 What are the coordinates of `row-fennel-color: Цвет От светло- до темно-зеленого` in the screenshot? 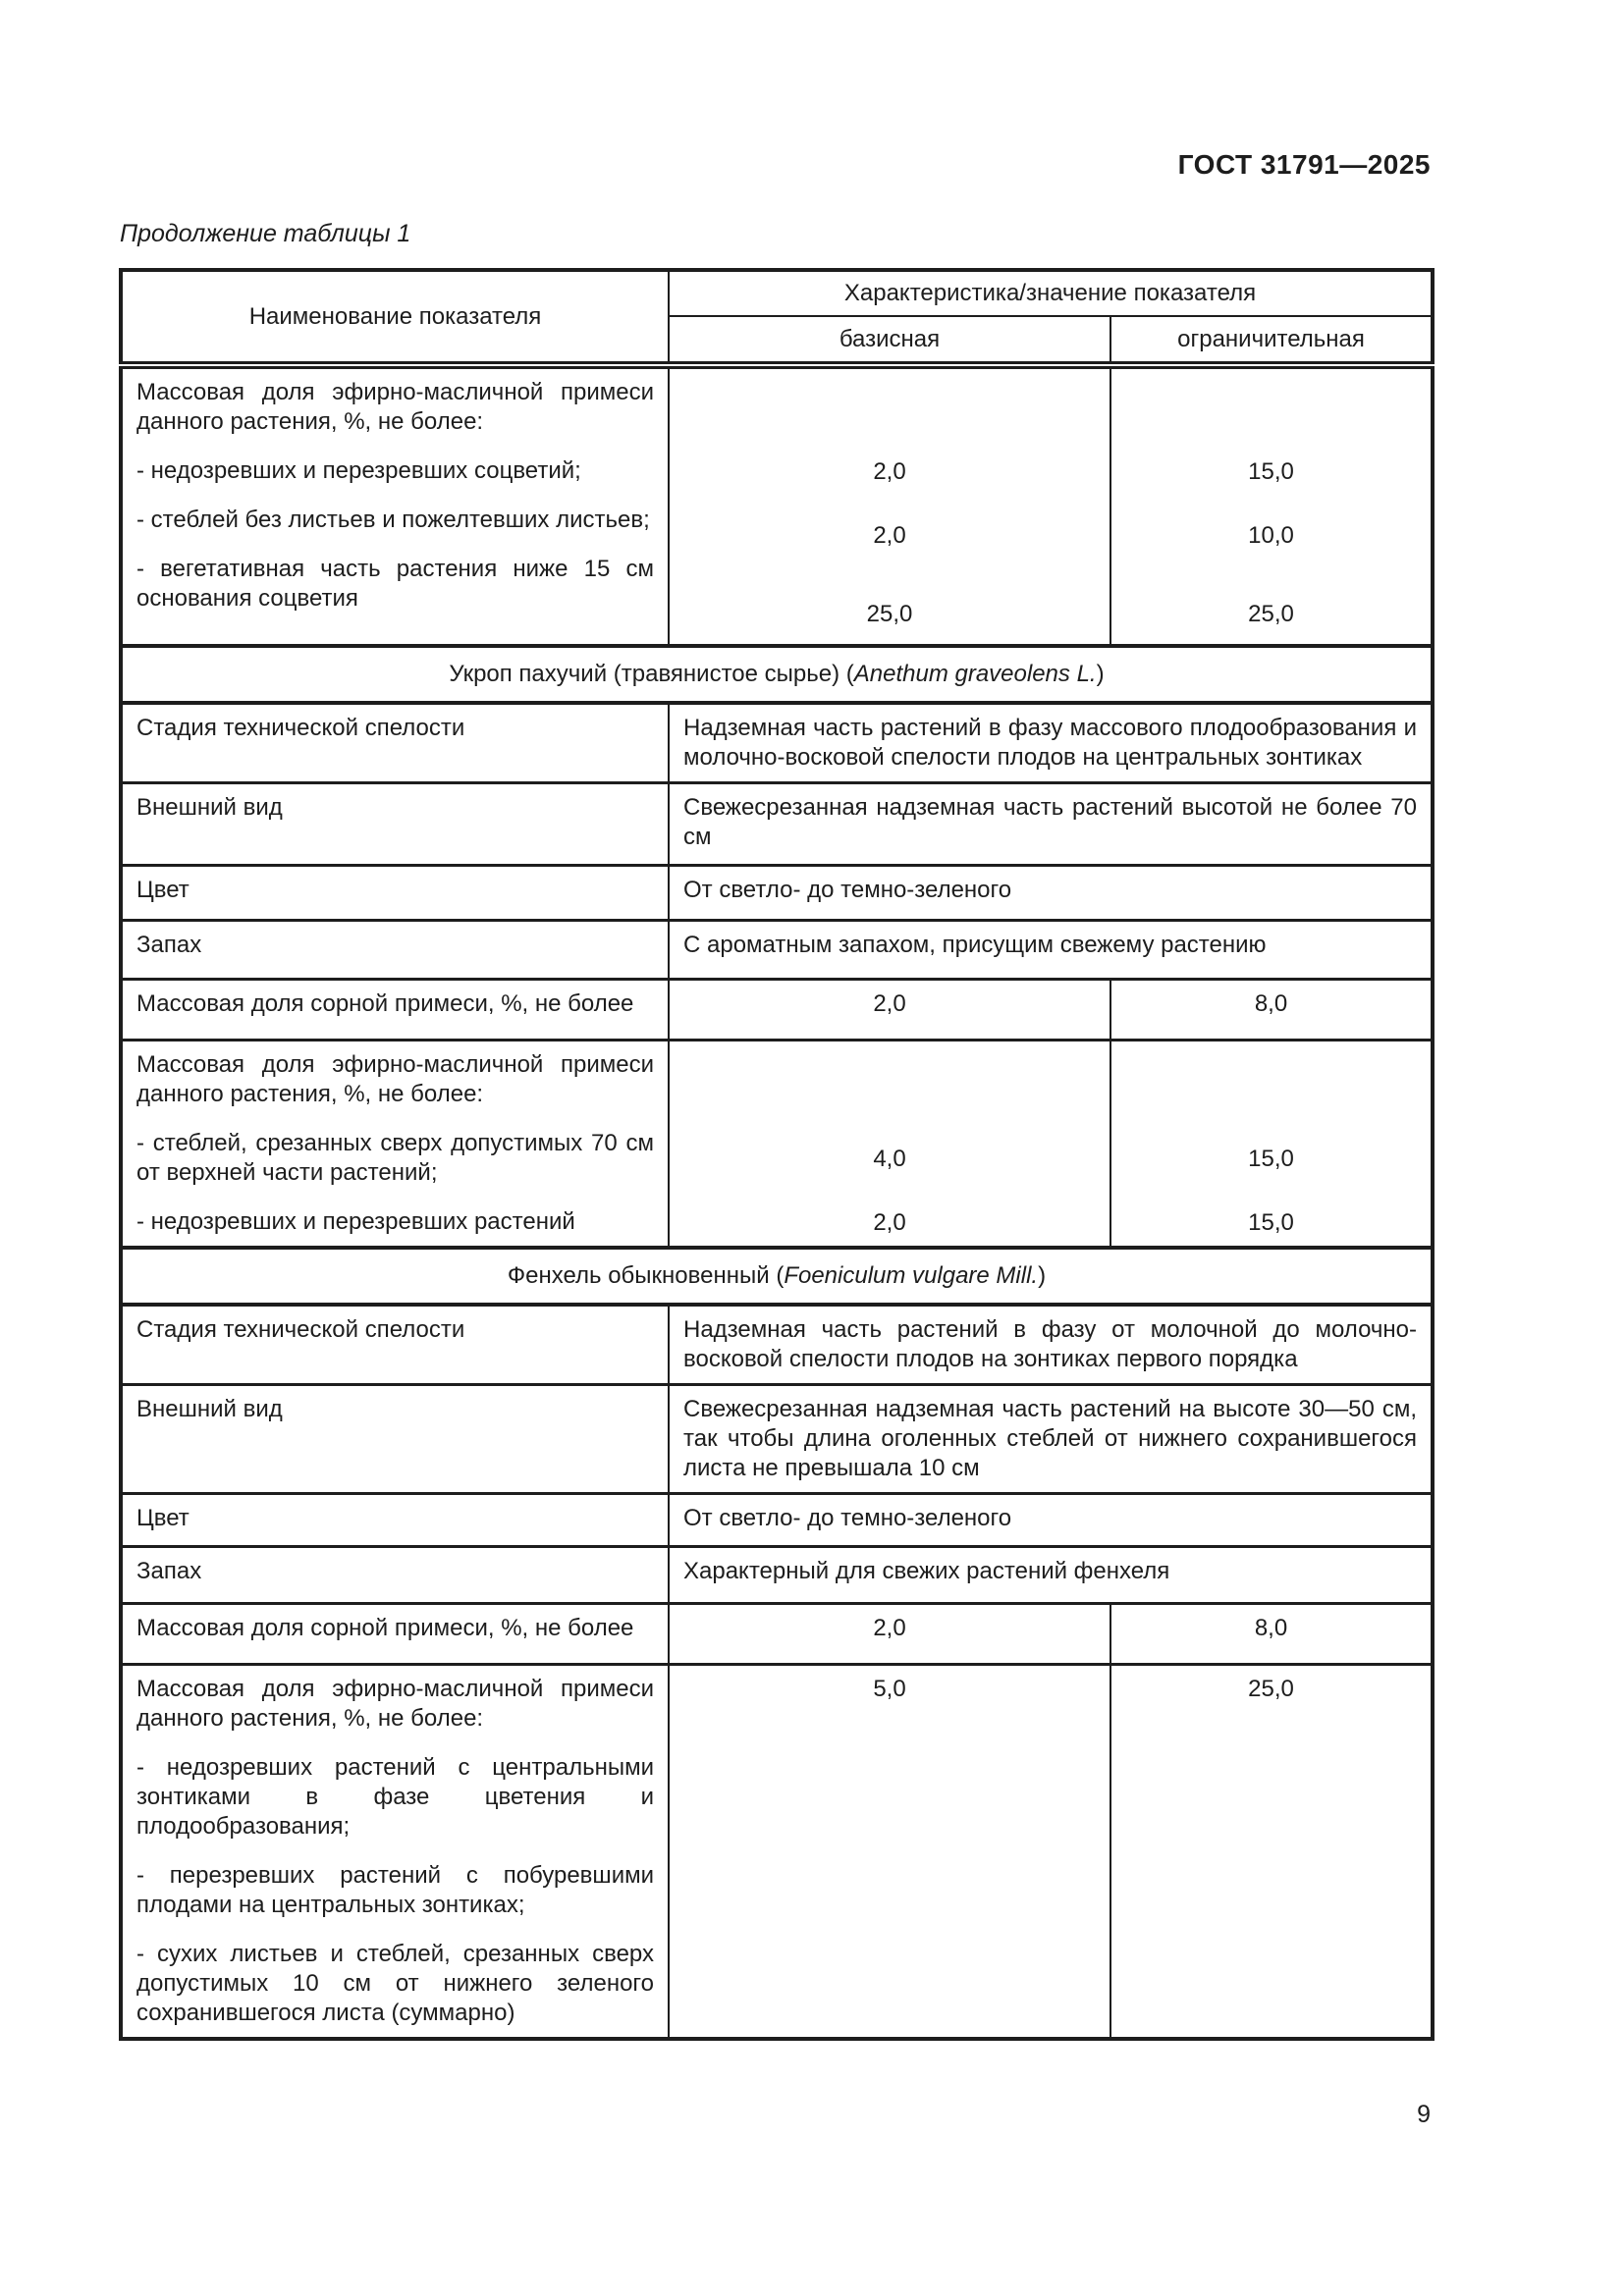 It's located at (776, 1519).